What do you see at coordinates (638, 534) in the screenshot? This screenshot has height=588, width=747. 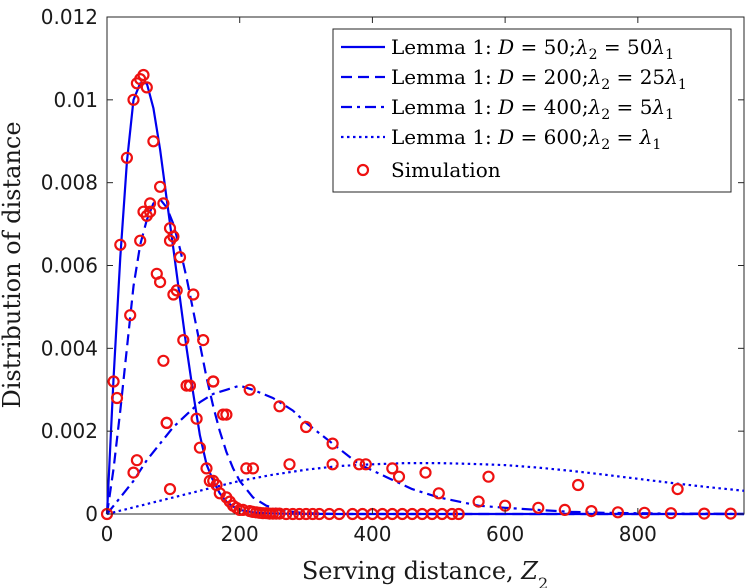 I see `x-tick-label: 800` at bounding box center [638, 534].